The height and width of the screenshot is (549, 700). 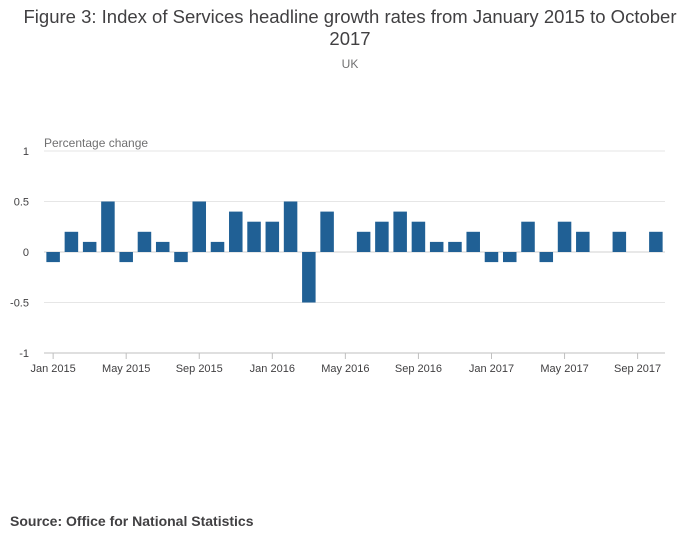 I want to click on bar-mar-2017, so click(x=528, y=236).